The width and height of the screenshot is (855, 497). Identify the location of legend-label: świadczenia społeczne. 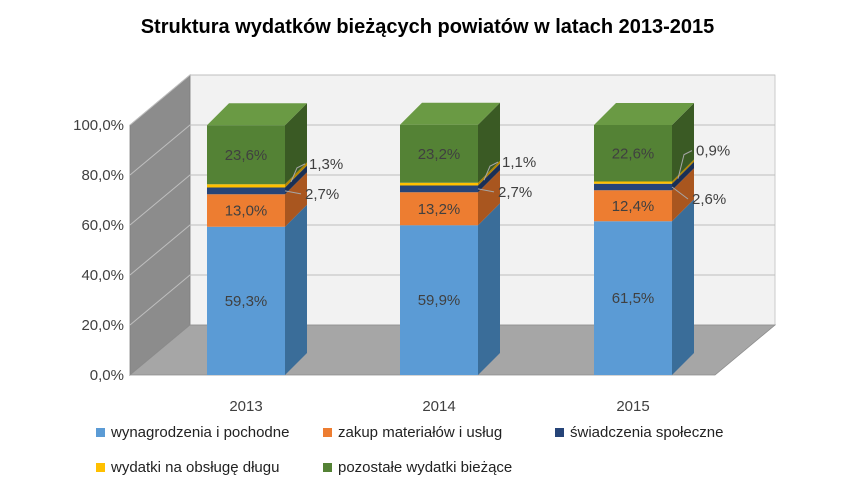
(647, 432).